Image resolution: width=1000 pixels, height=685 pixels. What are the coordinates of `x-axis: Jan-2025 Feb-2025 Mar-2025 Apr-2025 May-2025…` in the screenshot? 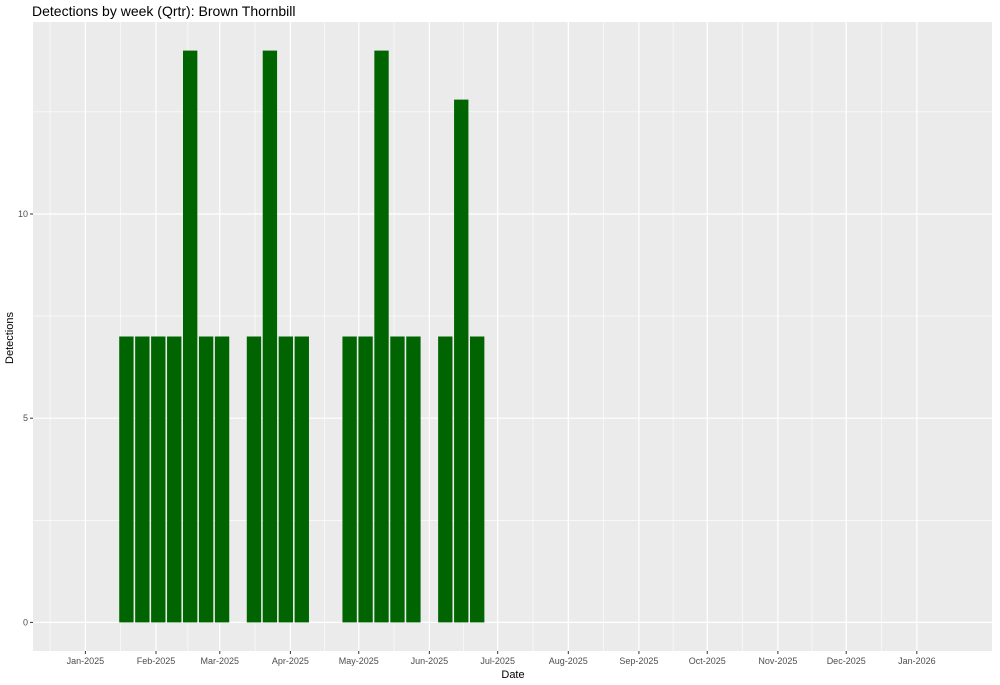 It's located at (501, 658).